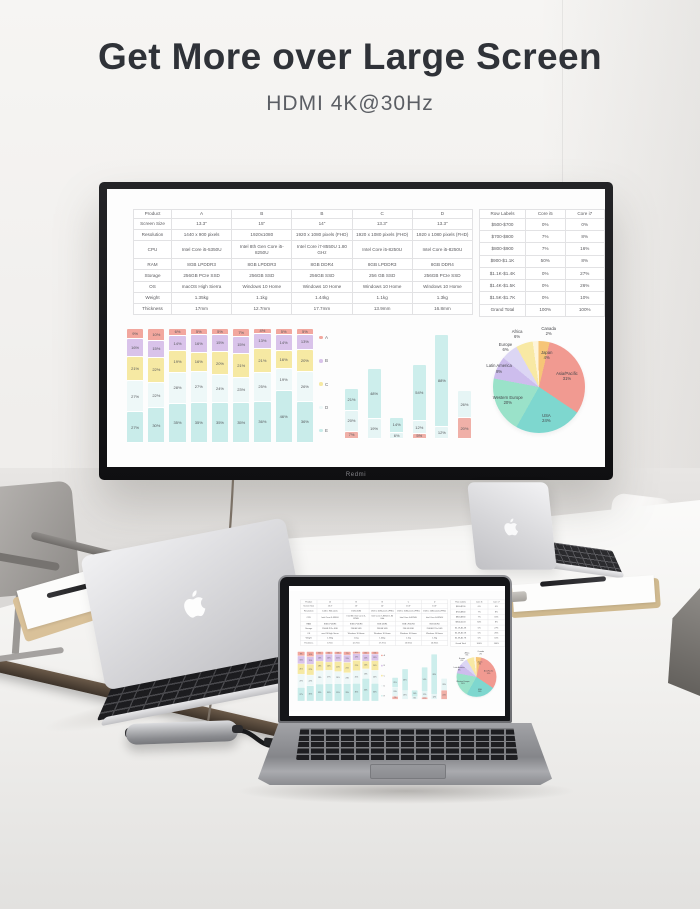 The height and width of the screenshot is (909, 700). What do you see at coordinates (542, 224) in the screenshot?
I see `table-row: $500-$700 0% 0%` at bounding box center [542, 224].